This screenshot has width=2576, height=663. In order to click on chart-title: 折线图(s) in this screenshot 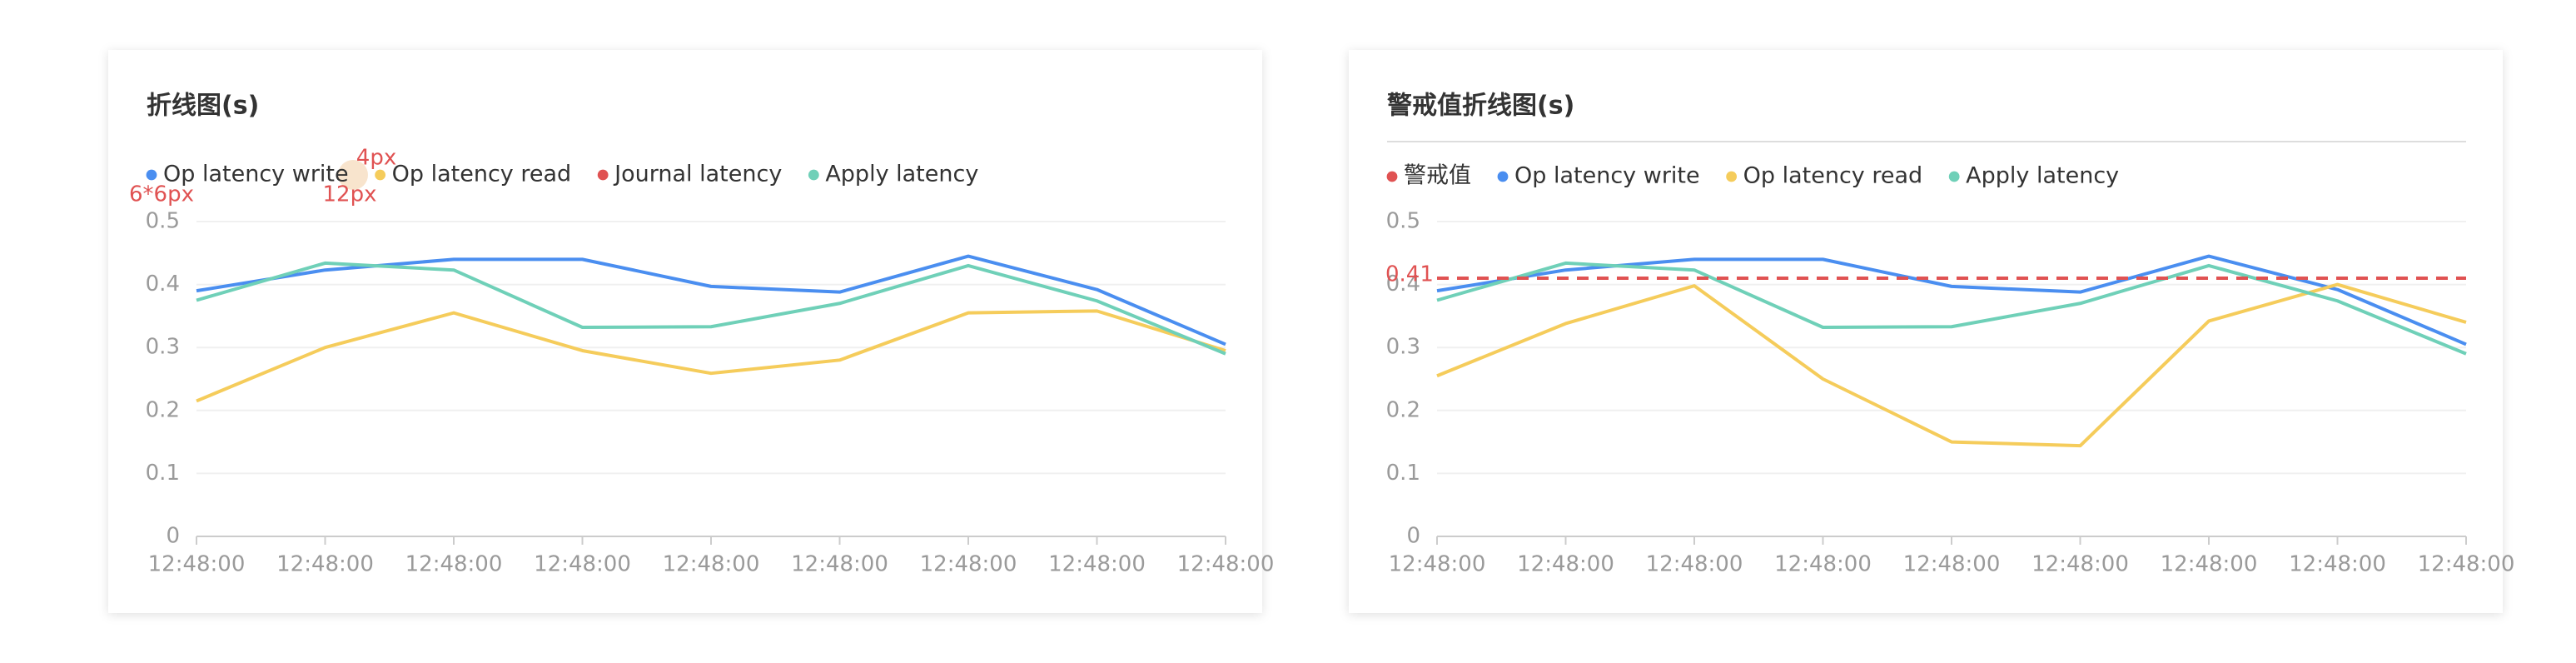, I will do `click(203, 106)`.